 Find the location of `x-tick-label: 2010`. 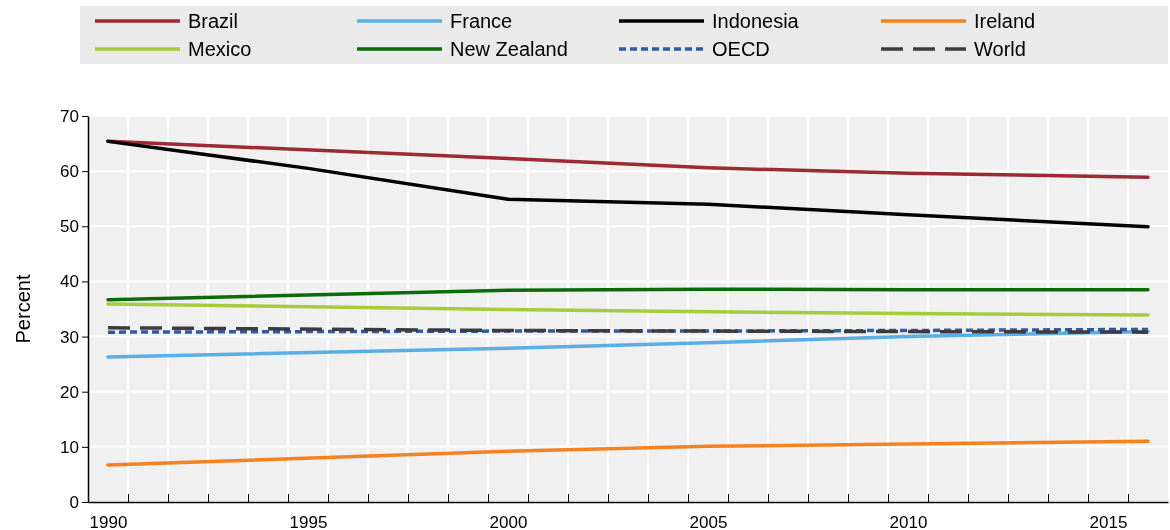

x-tick-label: 2010 is located at coordinates (908, 521).